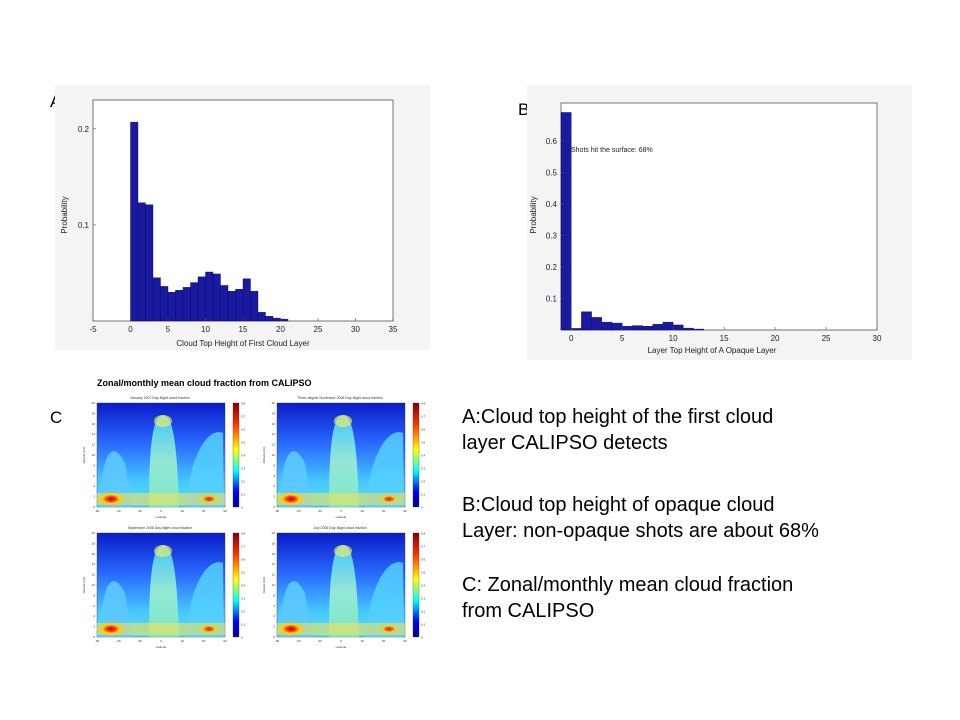  What do you see at coordinates (384, 511) in the screenshot?
I see `heatmap-x-tick: 60` at bounding box center [384, 511].